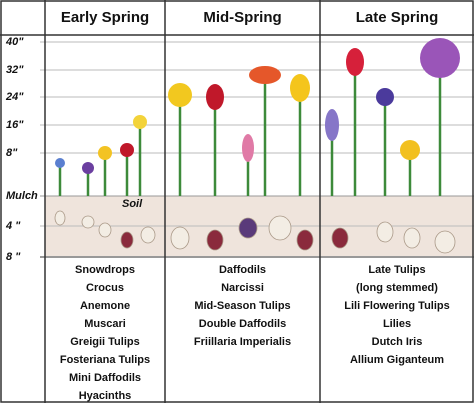 This screenshot has width=474, height=408. Describe the element at coordinates (397, 324) in the screenshot. I see `plant-name: Lilies` at that location.